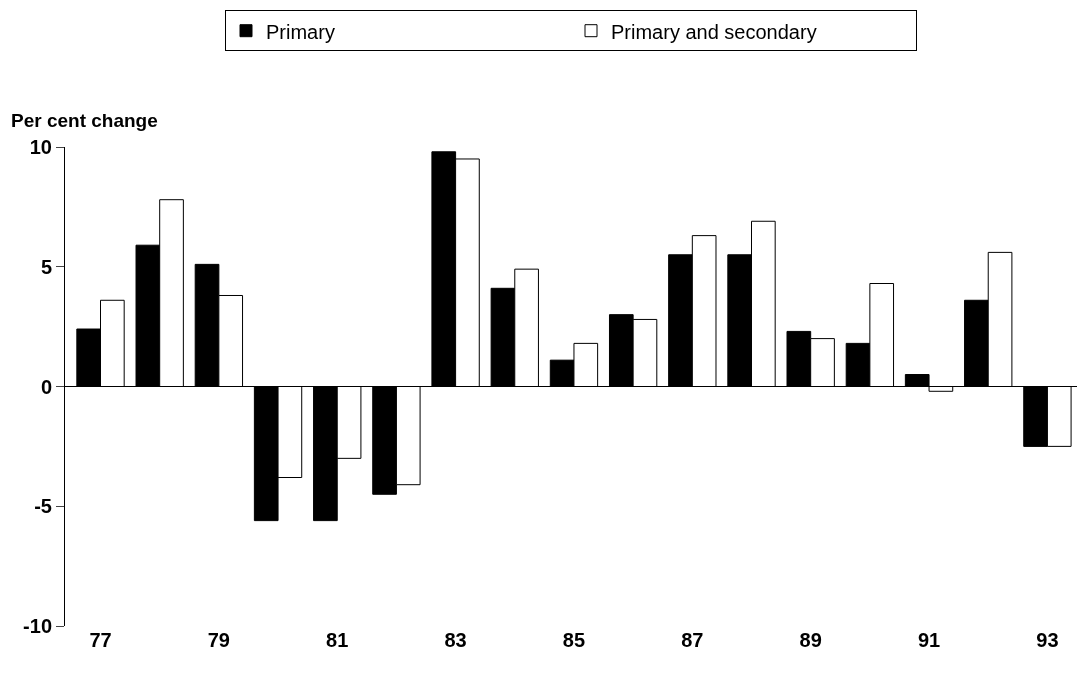 The image size is (1087, 676). Describe the element at coordinates (84, 120) in the screenshot. I see `y-axis-title: Per cent change` at that location.